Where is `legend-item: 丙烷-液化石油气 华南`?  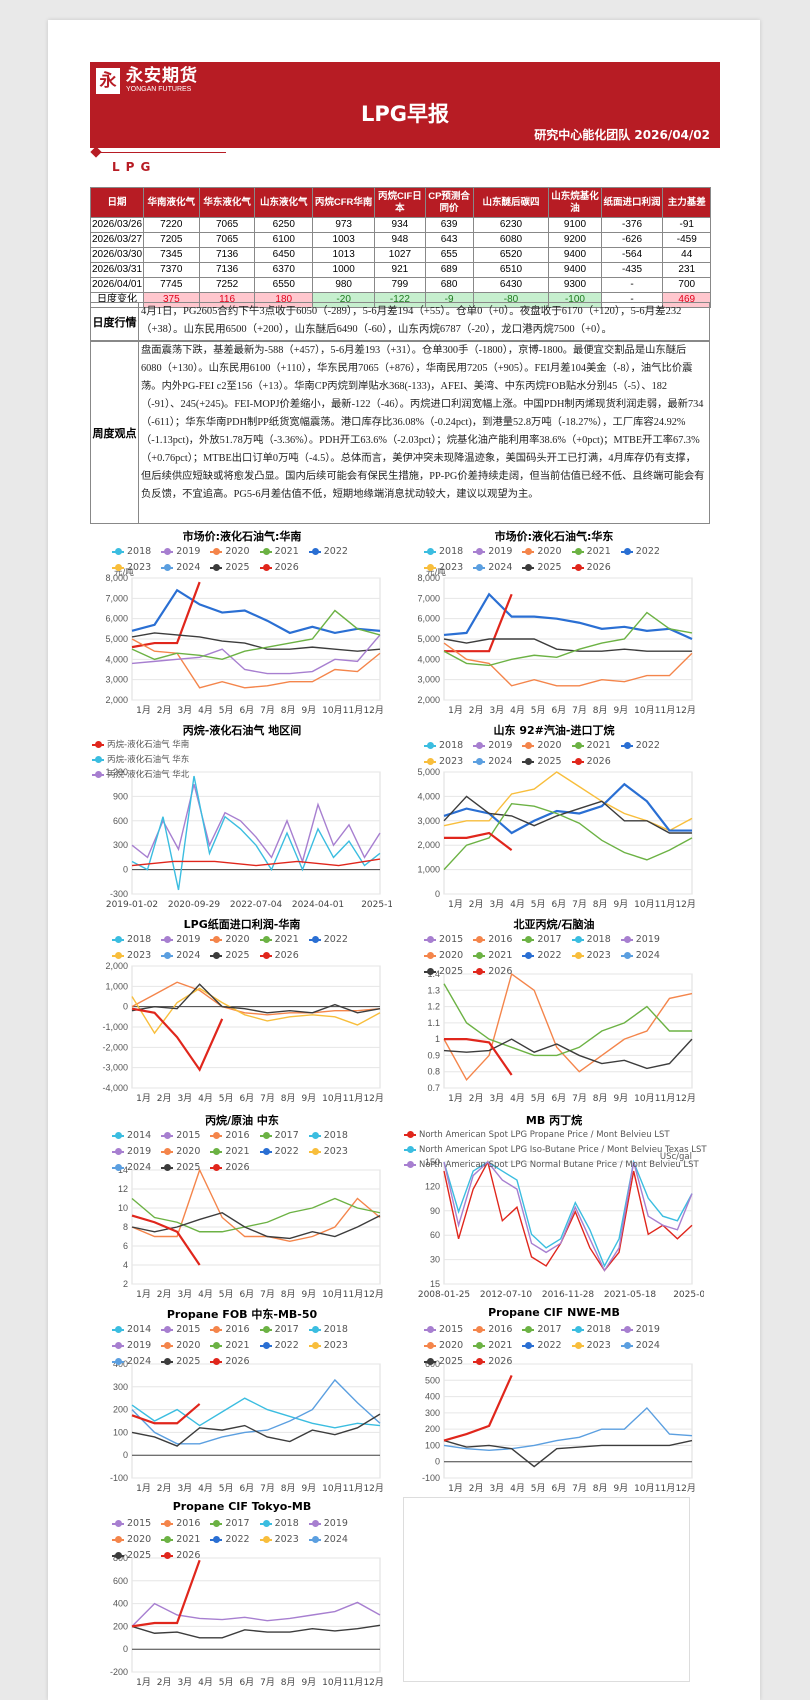 legend-item: 丙烷-液化石油气 华南 is located at coordinates (233, 745).